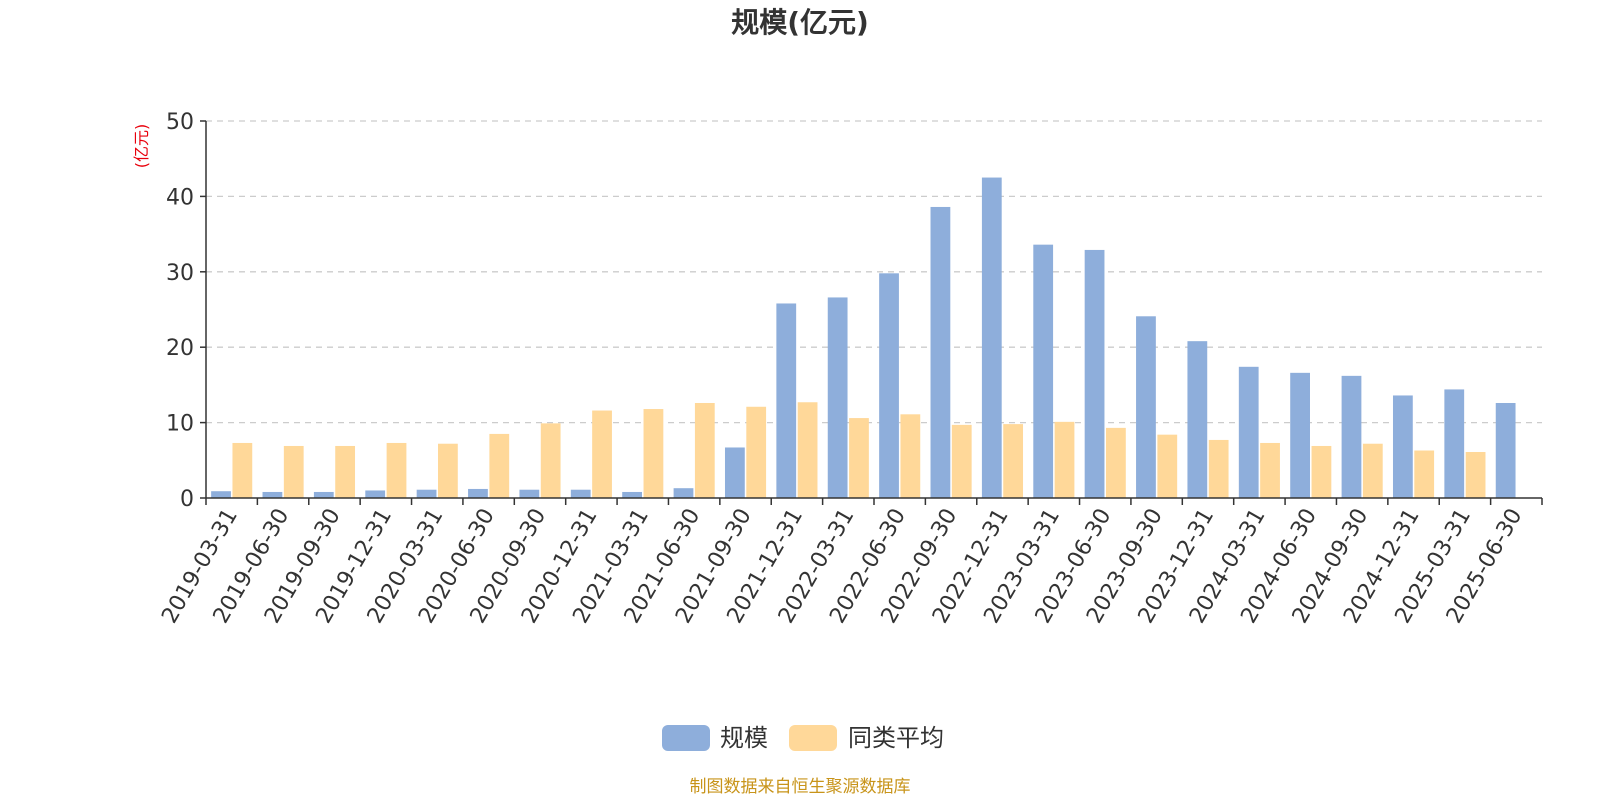 The width and height of the screenshot is (1600, 800). I want to click on legend-item-average: 同类平均, so click(866, 738).